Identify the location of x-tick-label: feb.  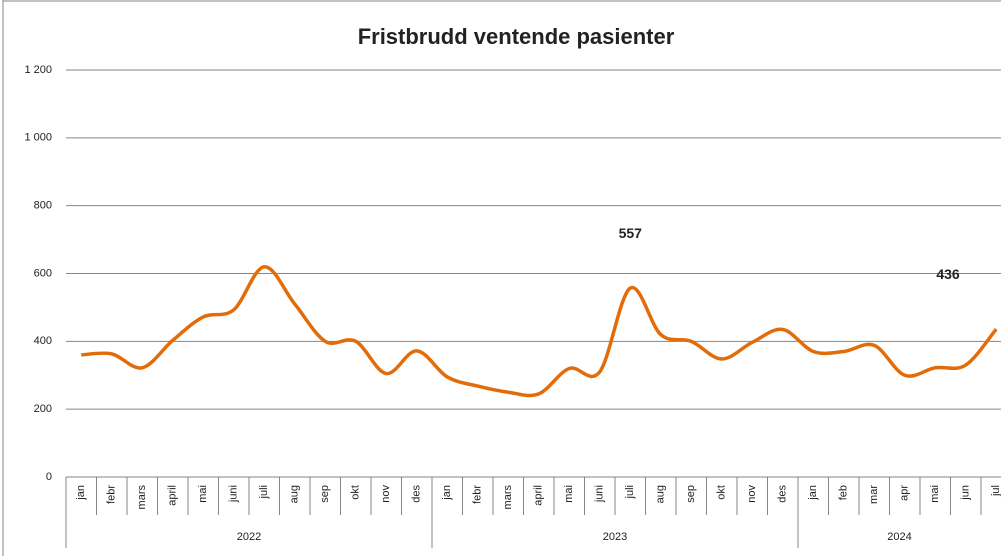
(844, 492).